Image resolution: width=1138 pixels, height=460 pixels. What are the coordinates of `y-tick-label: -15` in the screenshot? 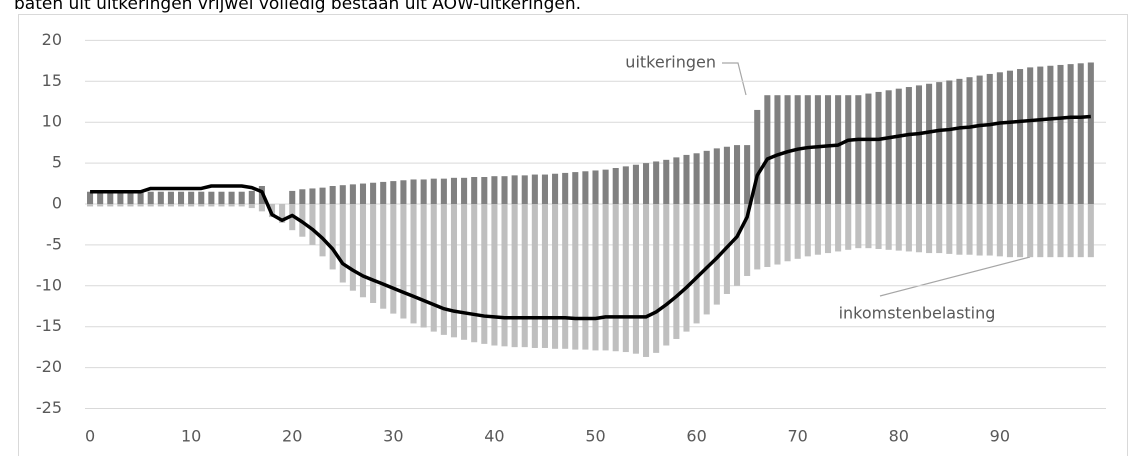 It's located at (49, 325).